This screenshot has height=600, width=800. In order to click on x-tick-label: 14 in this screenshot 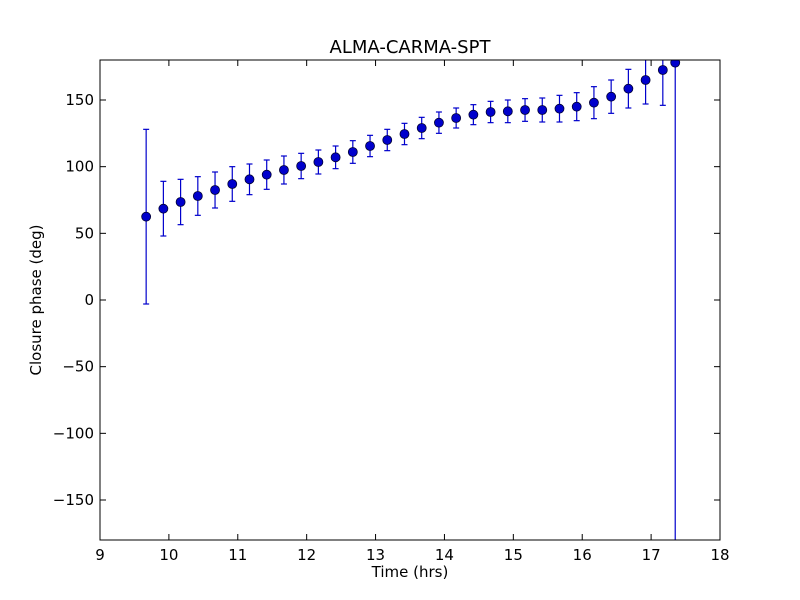, I will do `click(444, 555)`.